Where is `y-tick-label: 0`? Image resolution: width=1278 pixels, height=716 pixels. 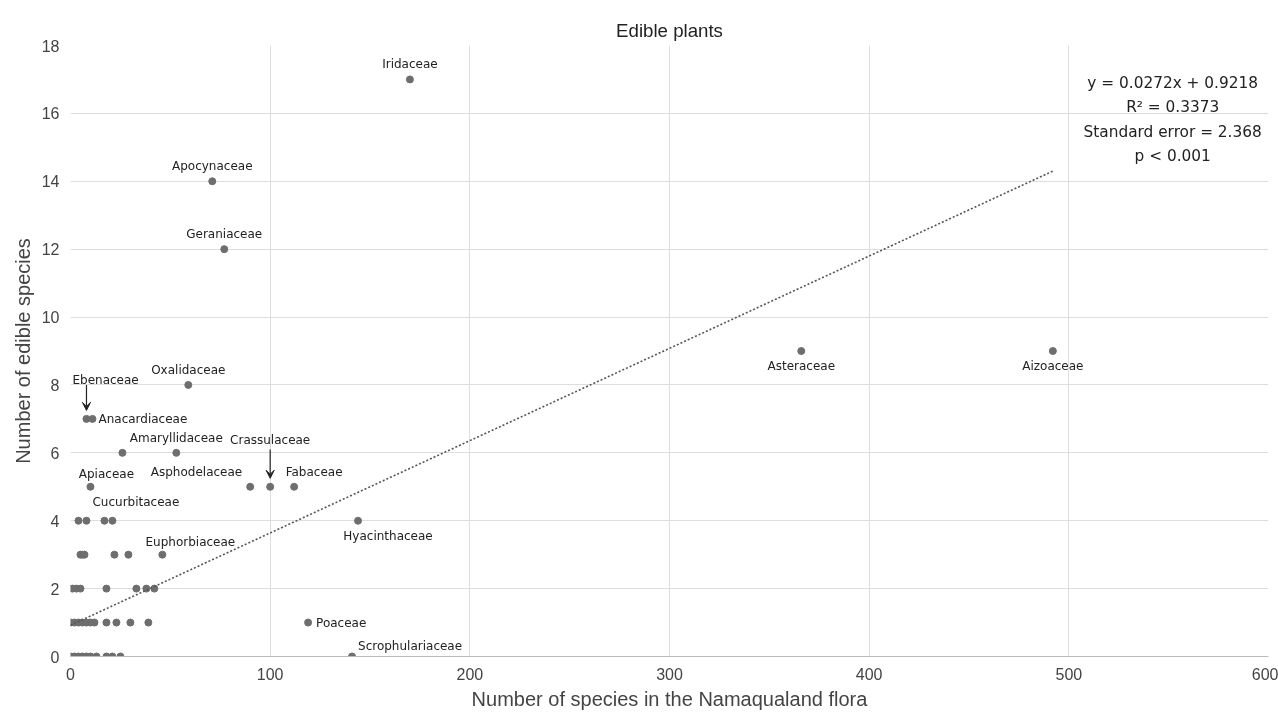
y-tick-label: 0 is located at coordinates (55, 657).